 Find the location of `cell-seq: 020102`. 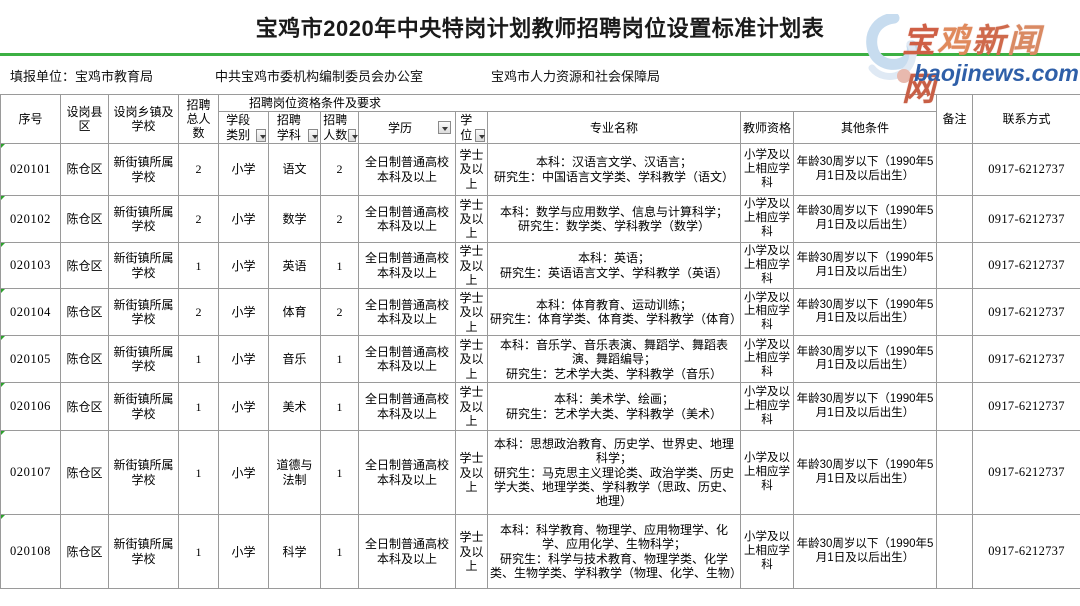

cell-seq: 020102 is located at coordinates (30, 219).